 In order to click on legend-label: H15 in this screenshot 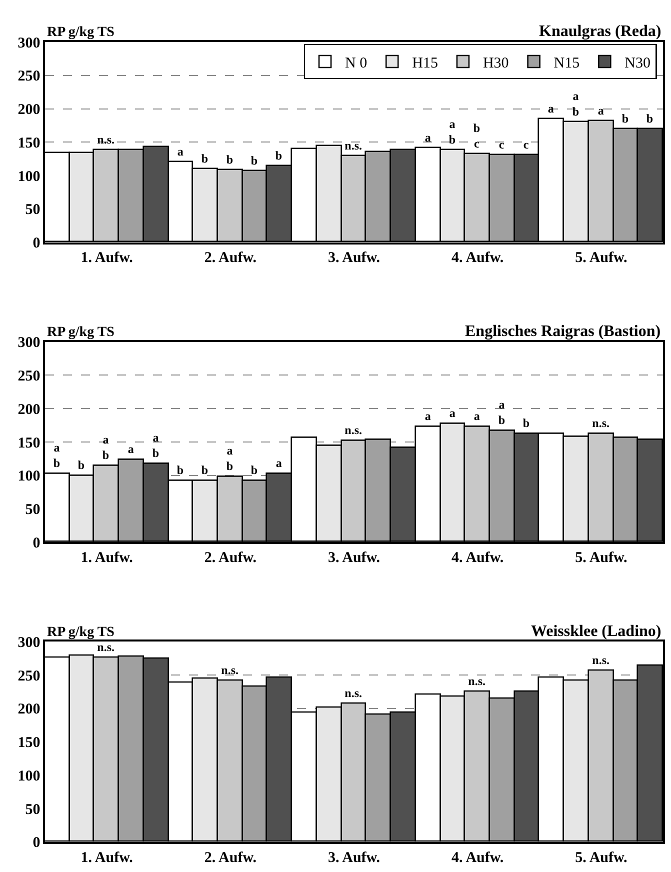, I will do `click(425, 63)`.